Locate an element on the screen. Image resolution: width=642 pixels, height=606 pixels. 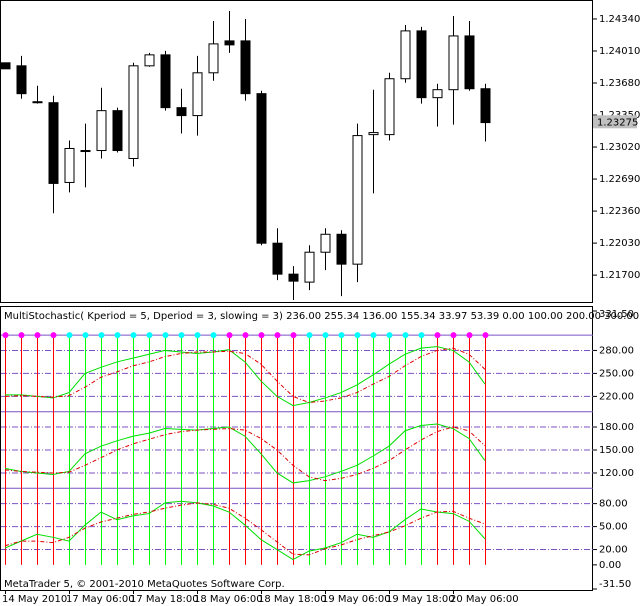
y-tick-label: 150.00 is located at coordinates (616, 450).